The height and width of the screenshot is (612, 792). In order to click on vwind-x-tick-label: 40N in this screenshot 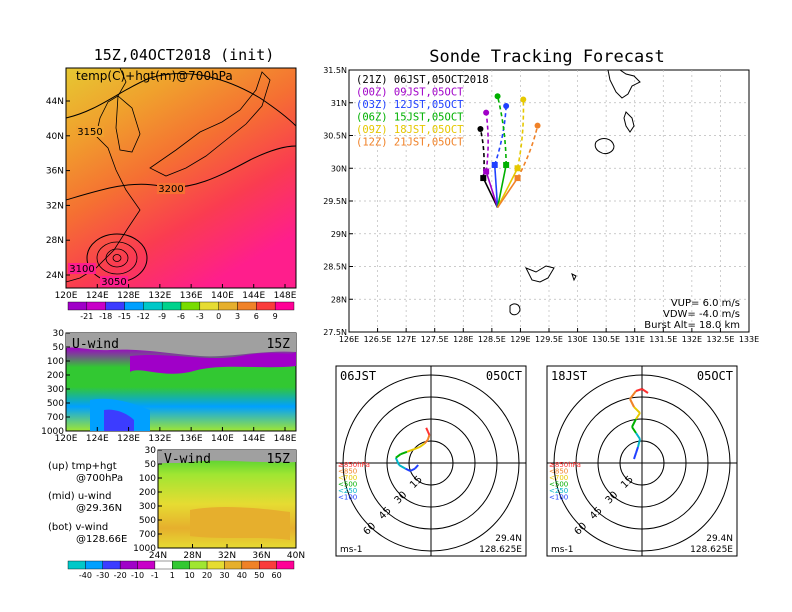, I will do `click(296, 556)`.